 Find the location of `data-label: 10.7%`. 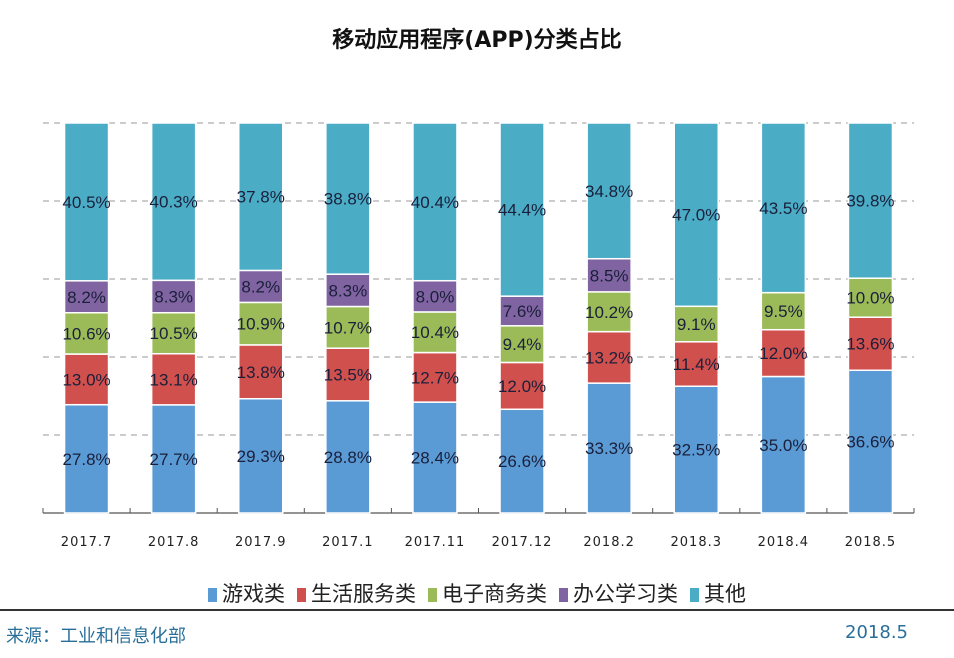

data-label: 10.7% is located at coordinates (348, 327).